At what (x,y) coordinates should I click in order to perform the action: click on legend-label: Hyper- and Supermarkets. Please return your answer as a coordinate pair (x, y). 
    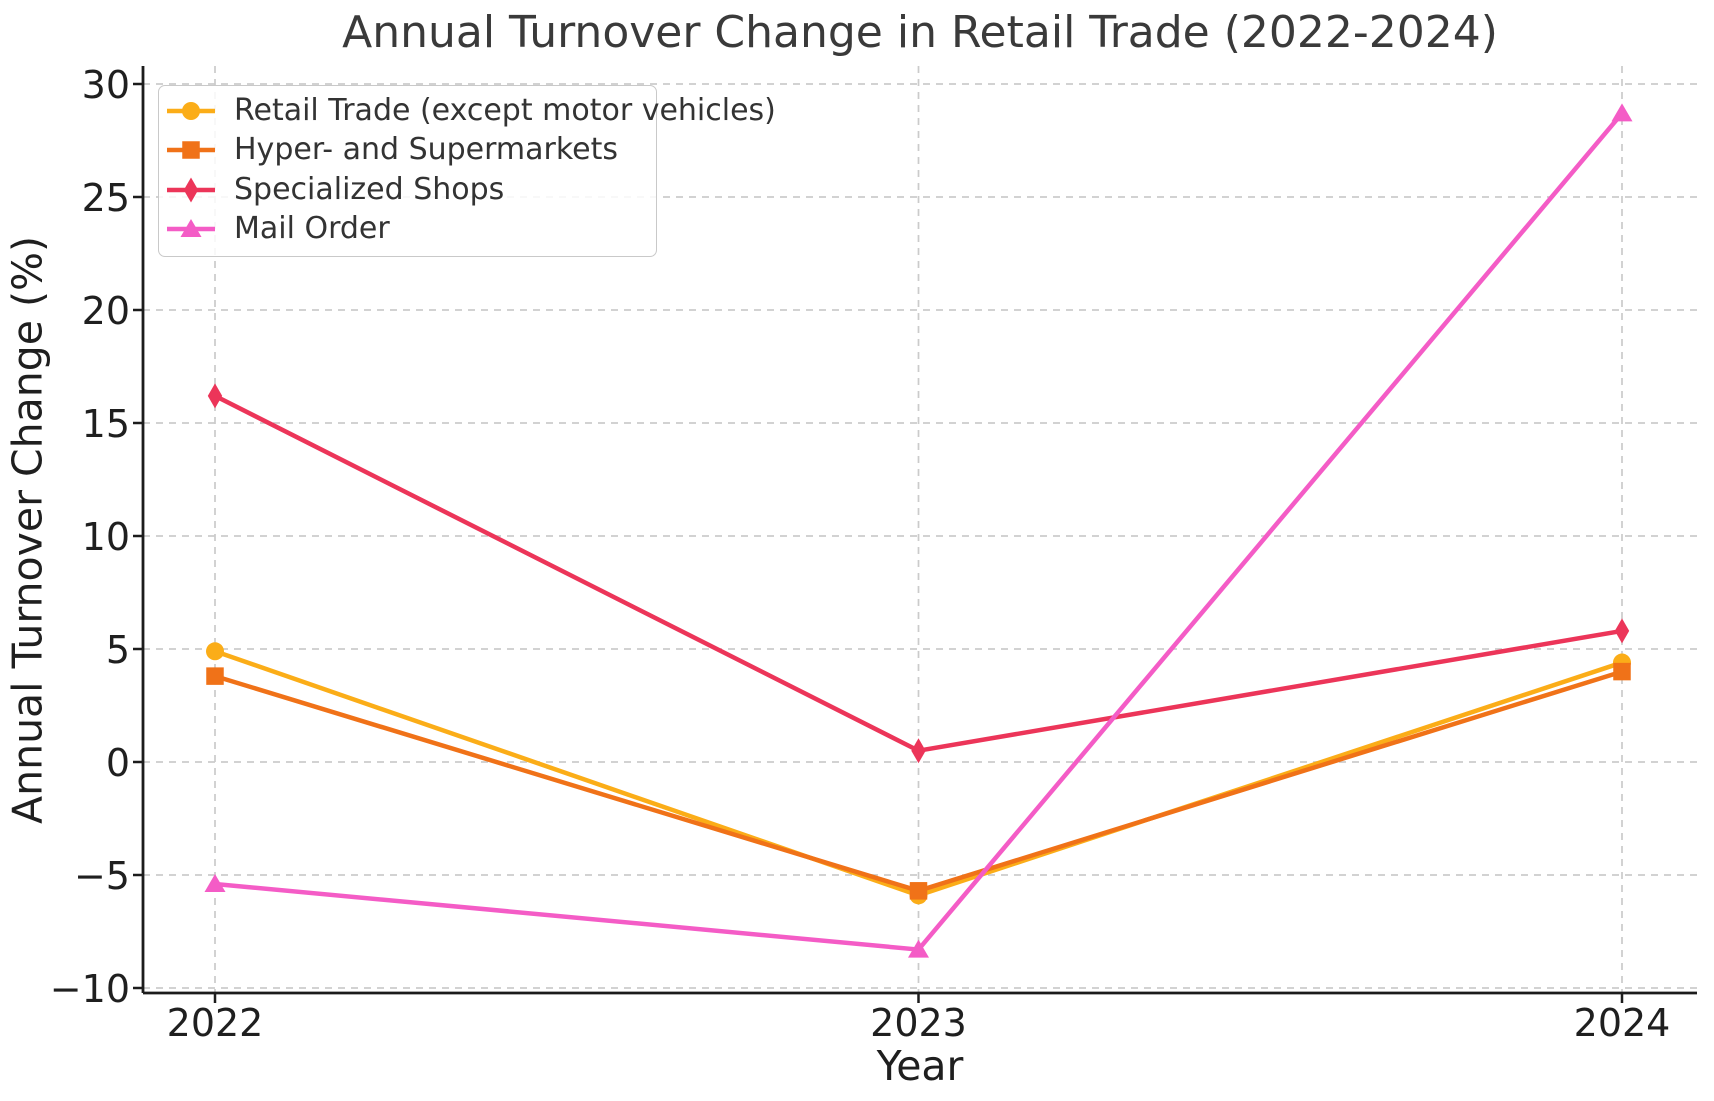
    Looking at the image, I should click on (426, 150).